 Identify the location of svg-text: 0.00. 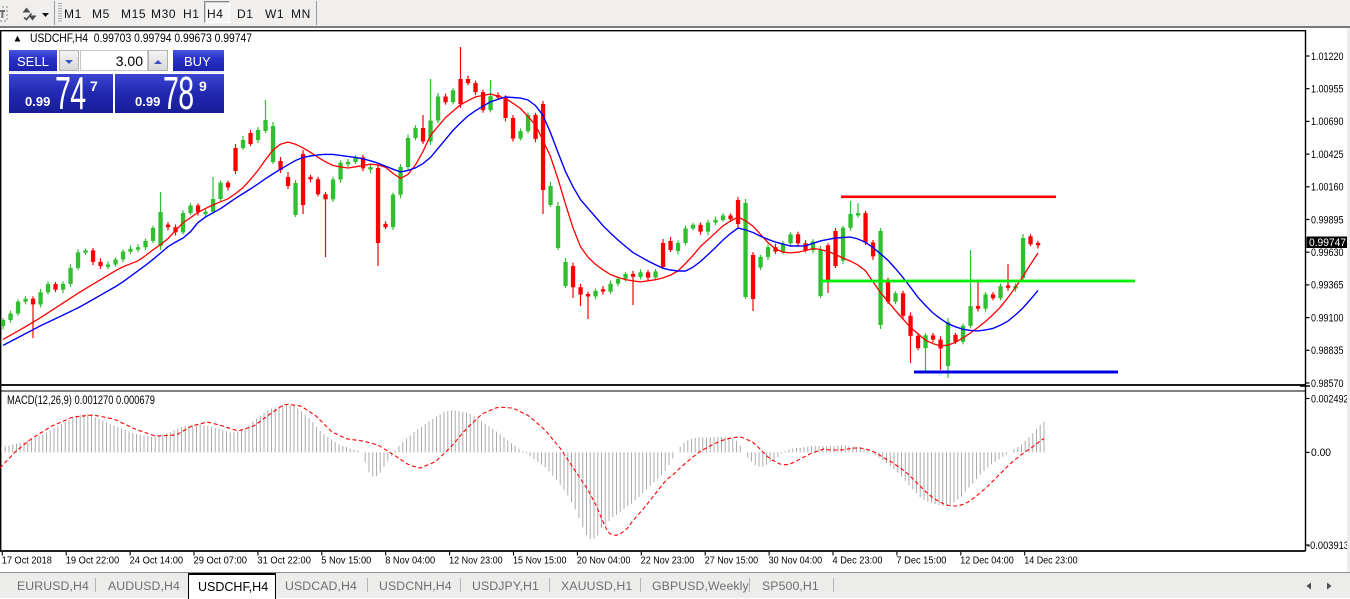
(1321, 453).